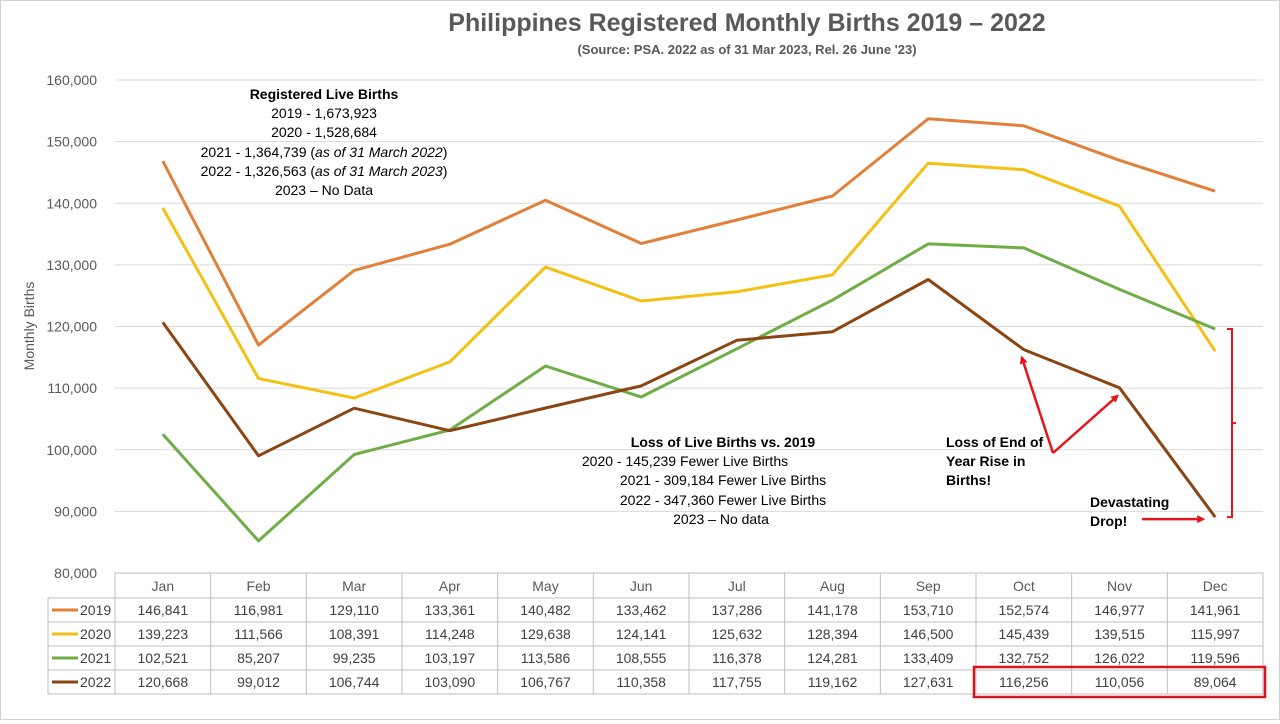 Image resolution: width=1280 pixels, height=724 pixels. What do you see at coordinates (1215, 586) in the screenshot?
I see `x-tick-label: Dec` at bounding box center [1215, 586].